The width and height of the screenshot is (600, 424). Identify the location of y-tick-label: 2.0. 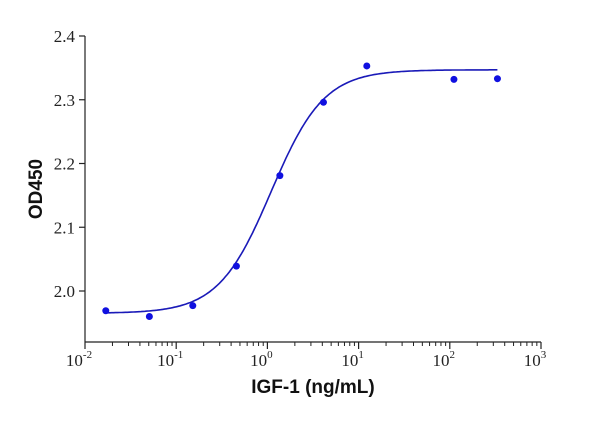
(64, 291).